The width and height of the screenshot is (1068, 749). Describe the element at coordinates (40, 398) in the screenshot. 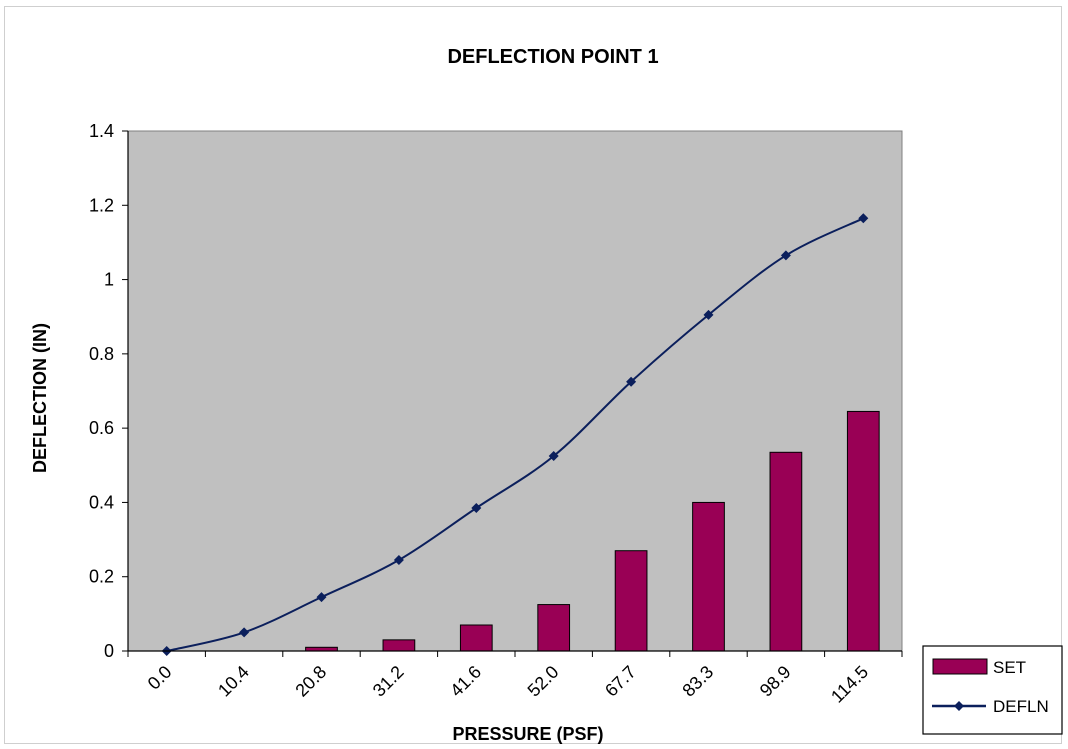

I see `y-axis-label: DEFLECTION (IN)` at that location.